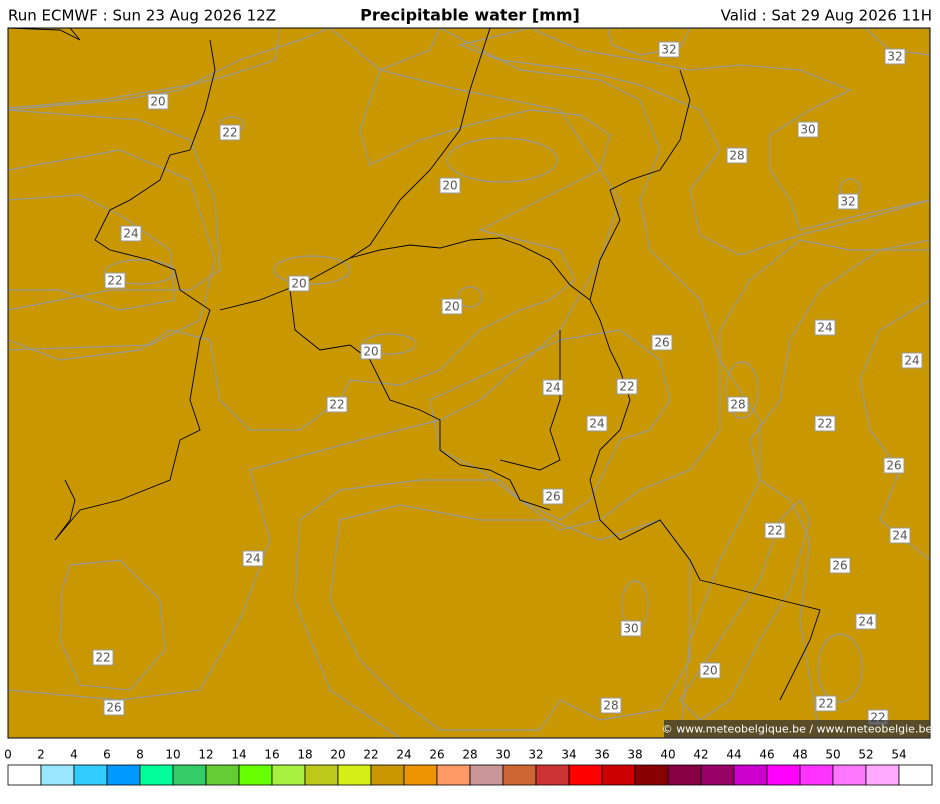 The width and height of the screenshot is (940, 804). What do you see at coordinates (535, 755) in the screenshot?
I see `legend-tick-label: 32` at bounding box center [535, 755].